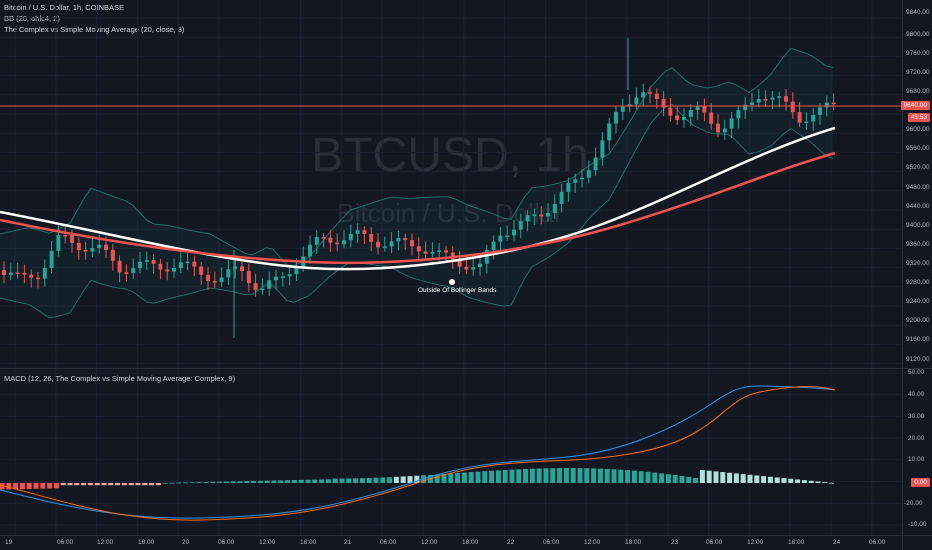  What do you see at coordinates (9, 542) in the screenshot?
I see `time-tick: 19` at bounding box center [9, 542].